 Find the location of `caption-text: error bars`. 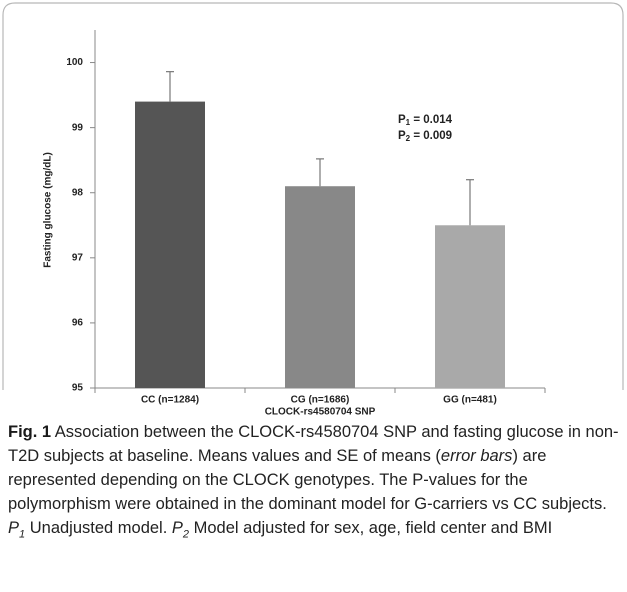

caption-text: error bars is located at coordinates (476, 456).